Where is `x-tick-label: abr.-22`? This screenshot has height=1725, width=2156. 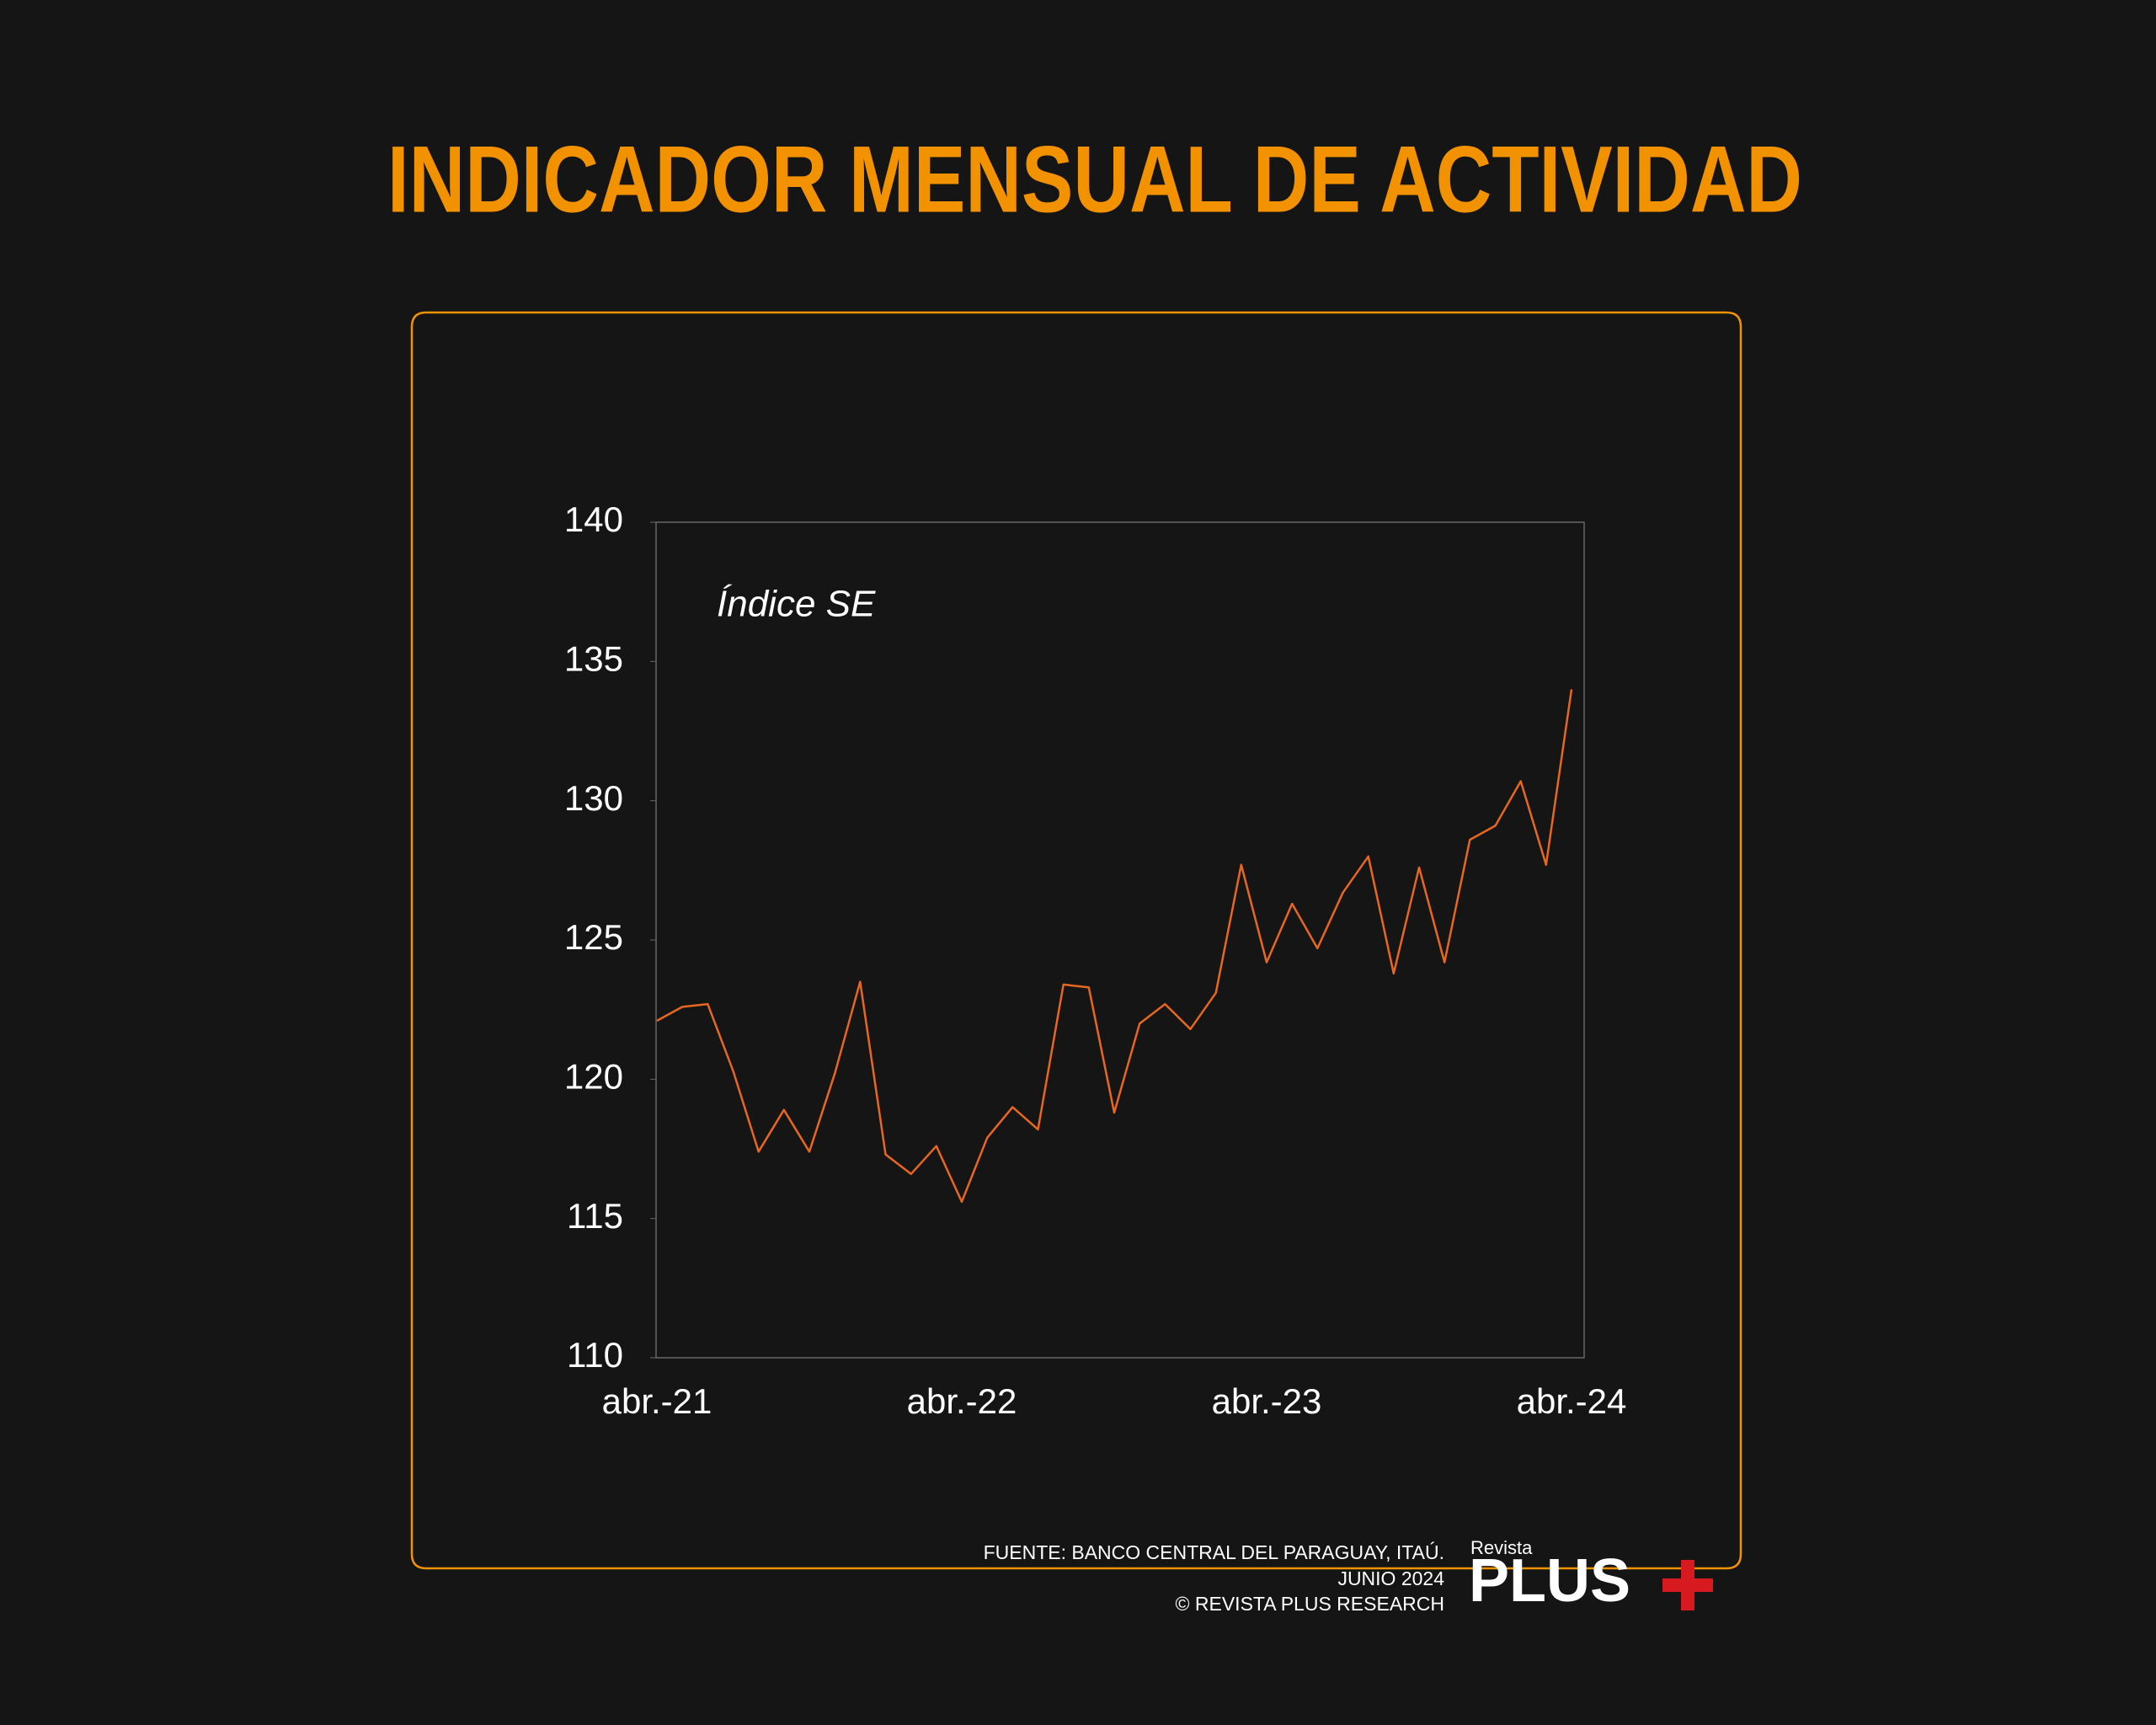
x-tick-label: abr.-22 is located at coordinates (962, 1401).